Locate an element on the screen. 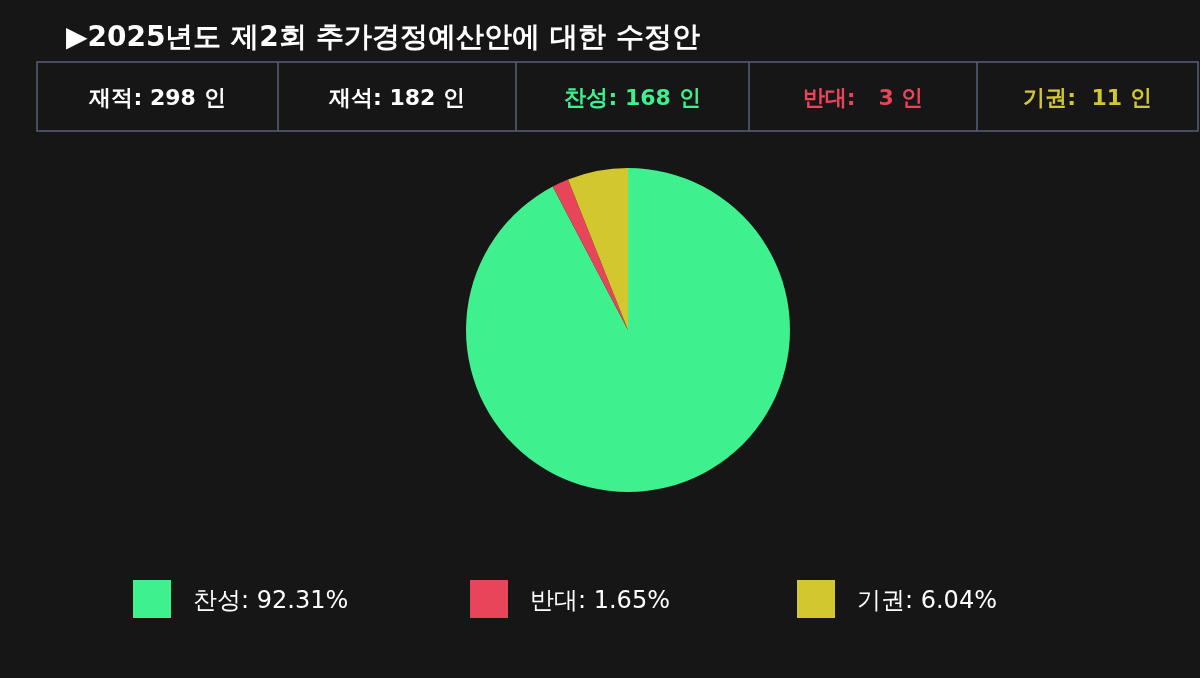 The image size is (1200, 678). text: 재석: 182 인 is located at coordinates (396, 97).